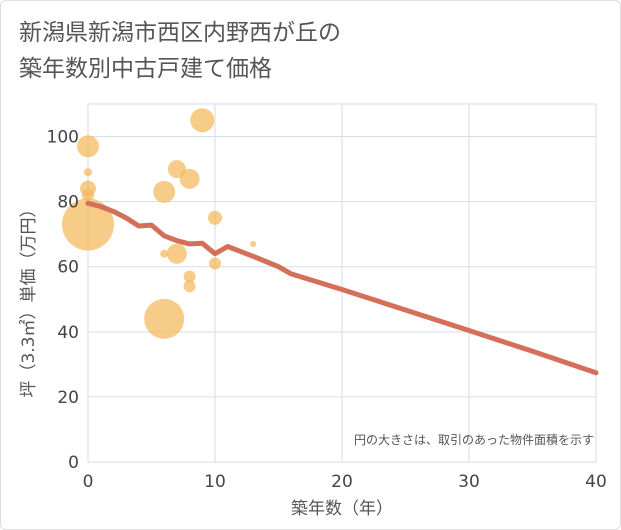  Describe the element at coordinates (469, 482) in the screenshot. I see `x-tick-label: 30` at that location.